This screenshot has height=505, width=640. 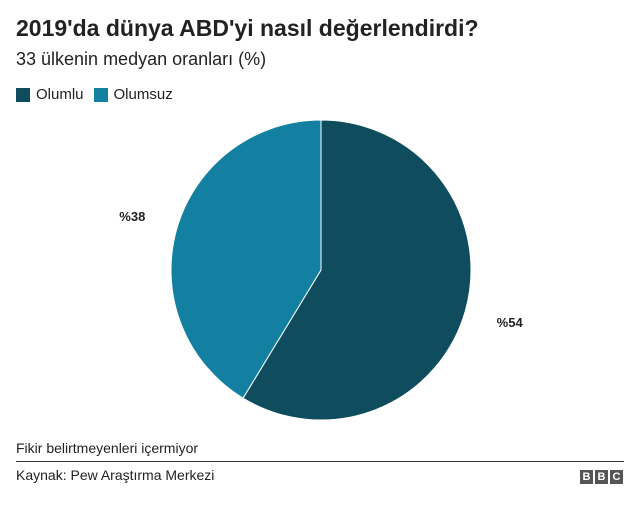 I want to click on chart-subtitle: 33 ülkenin medyan oranları (%), so click(x=141, y=59).